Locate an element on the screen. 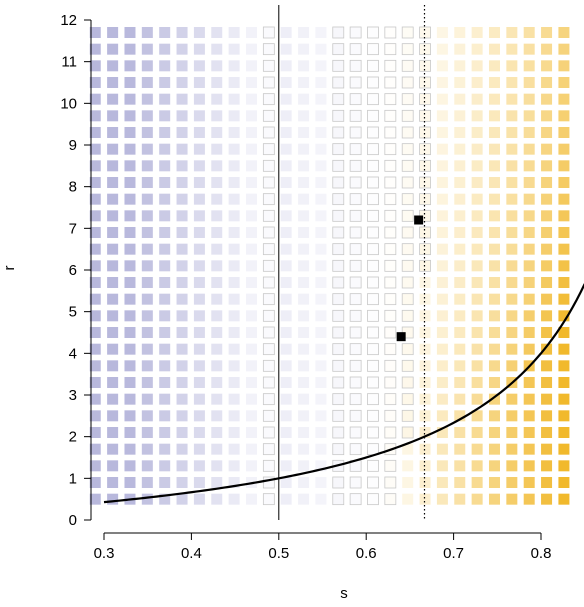 This screenshot has width=584, height=607. x-tick-label: 0.4 is located at coordinates (191, 553).